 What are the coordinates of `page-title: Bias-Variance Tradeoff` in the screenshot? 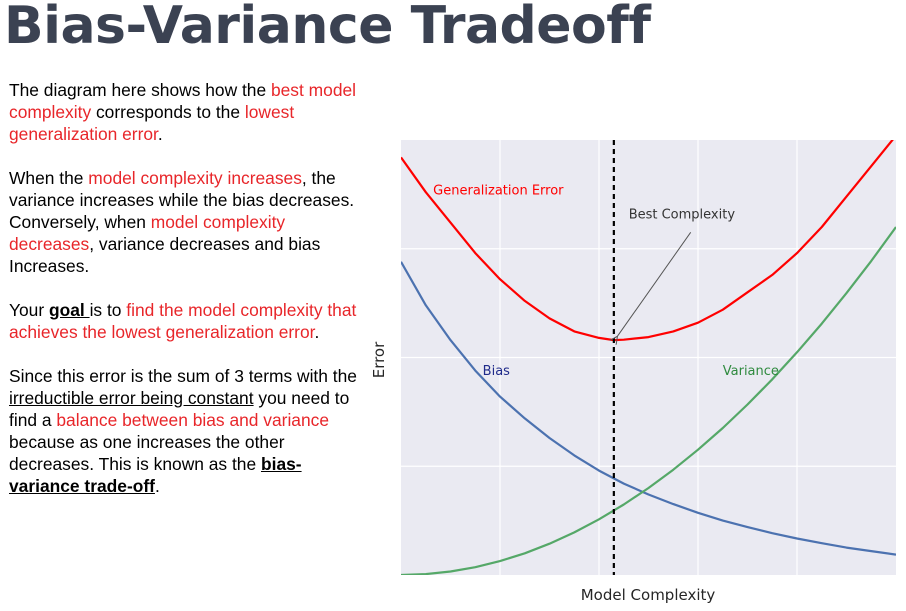 It's located at (327, 28).